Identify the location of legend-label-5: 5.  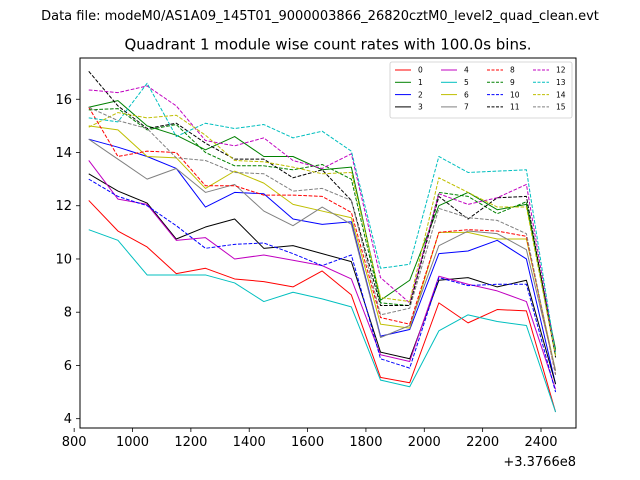
(466, 82).